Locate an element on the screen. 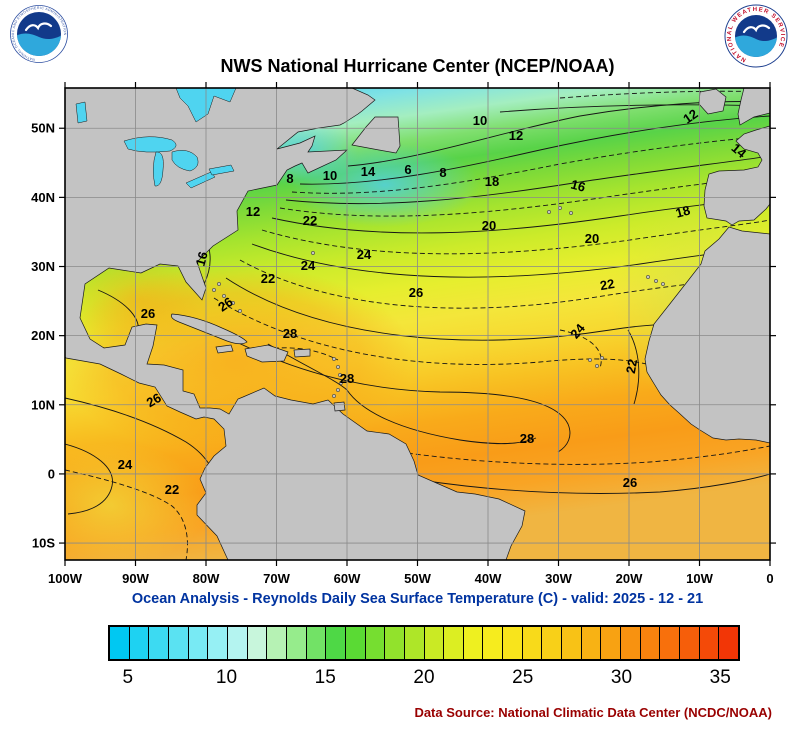  colorbar-tick-label: 5 is located at coordinates (128, 677).